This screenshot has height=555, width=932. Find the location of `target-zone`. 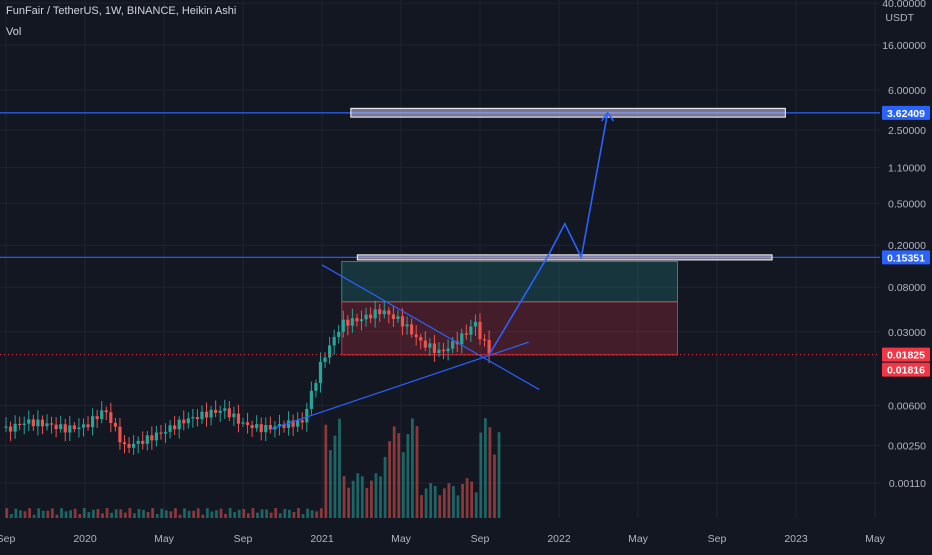

target-zone is located at coordinates (564, 257).